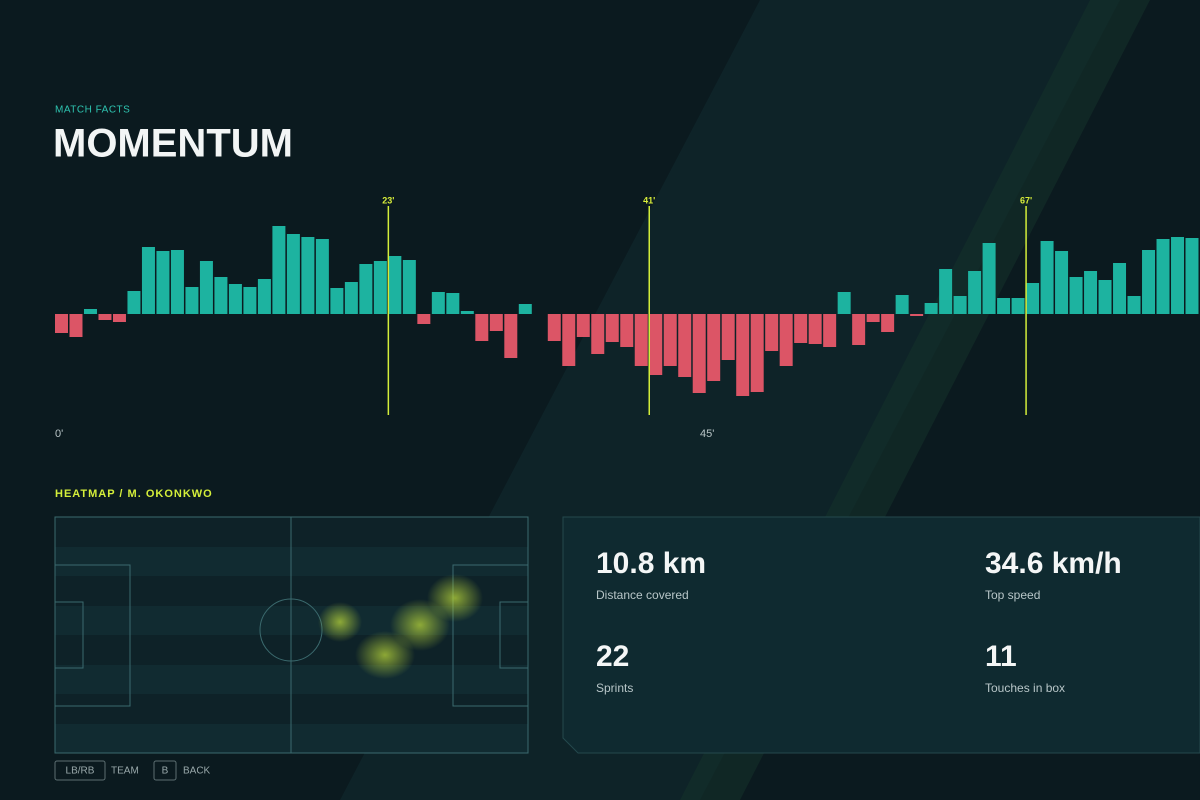 The width and height of the screenshot is (1200, 800). I want to click on stat-value: 11, so click(1001, 656).